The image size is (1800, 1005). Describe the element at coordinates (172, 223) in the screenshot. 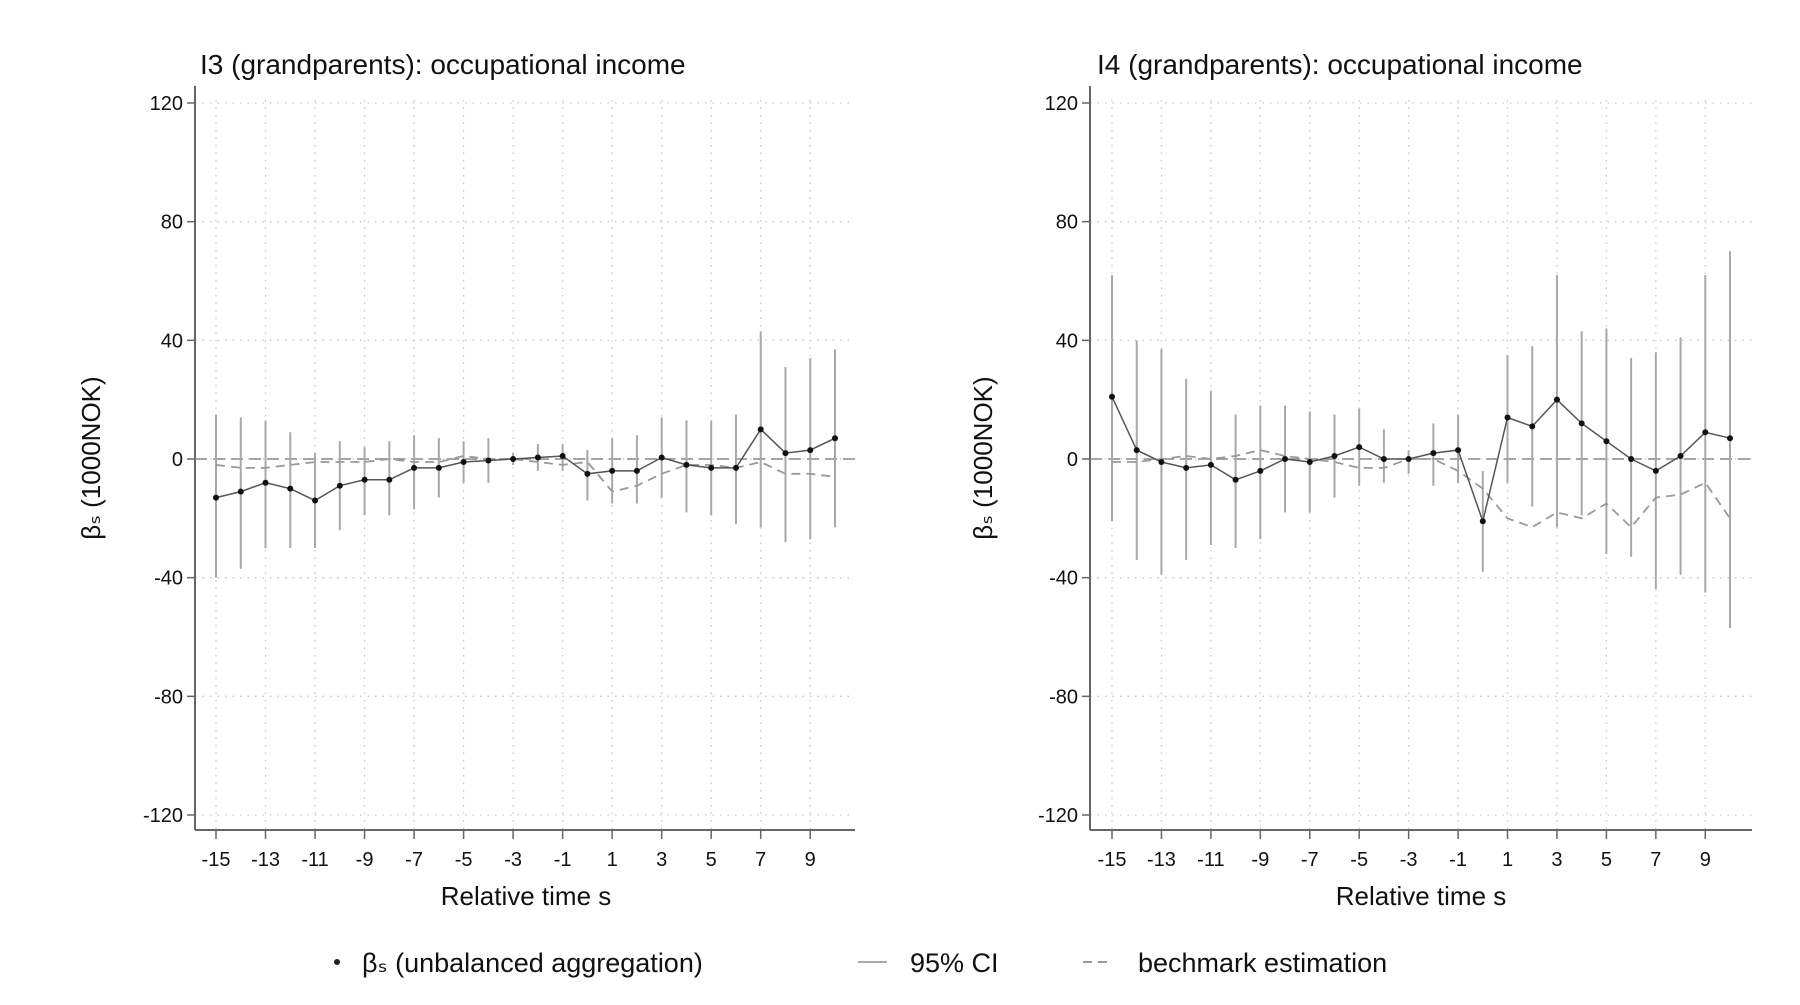

I see `y-tick-label: 80` at that location.